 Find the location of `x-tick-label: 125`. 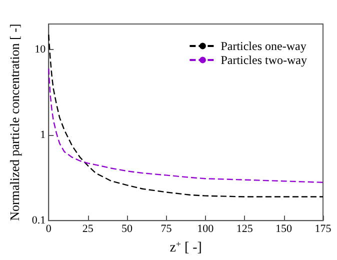

x-tick-label: 125 is located at coordinates (245, 229).